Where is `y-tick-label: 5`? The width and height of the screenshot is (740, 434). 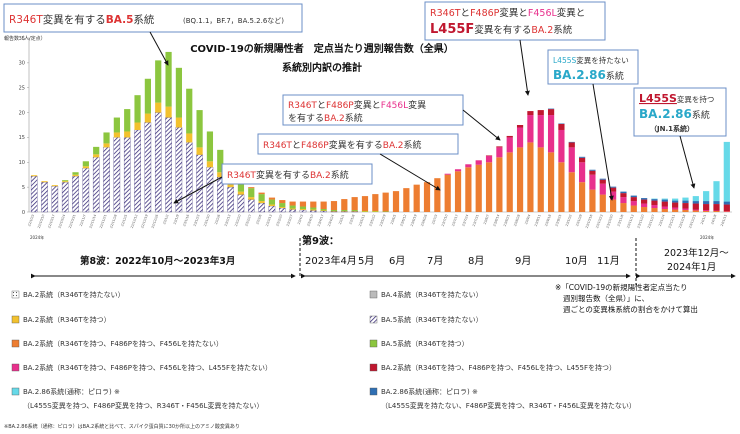 y-tick-label: 5 is located at coordinates (23, 188).